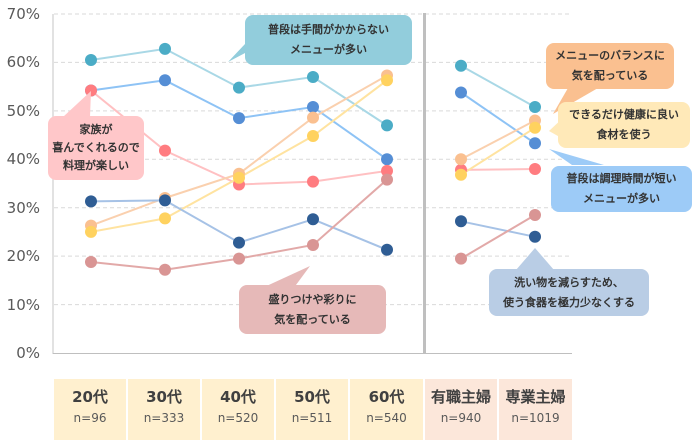 The image size is (700, 448). Describe the element at coordinates (312, 299) in the screenshot. I see `callout-text: 盛りつけや彩りに` at that location.